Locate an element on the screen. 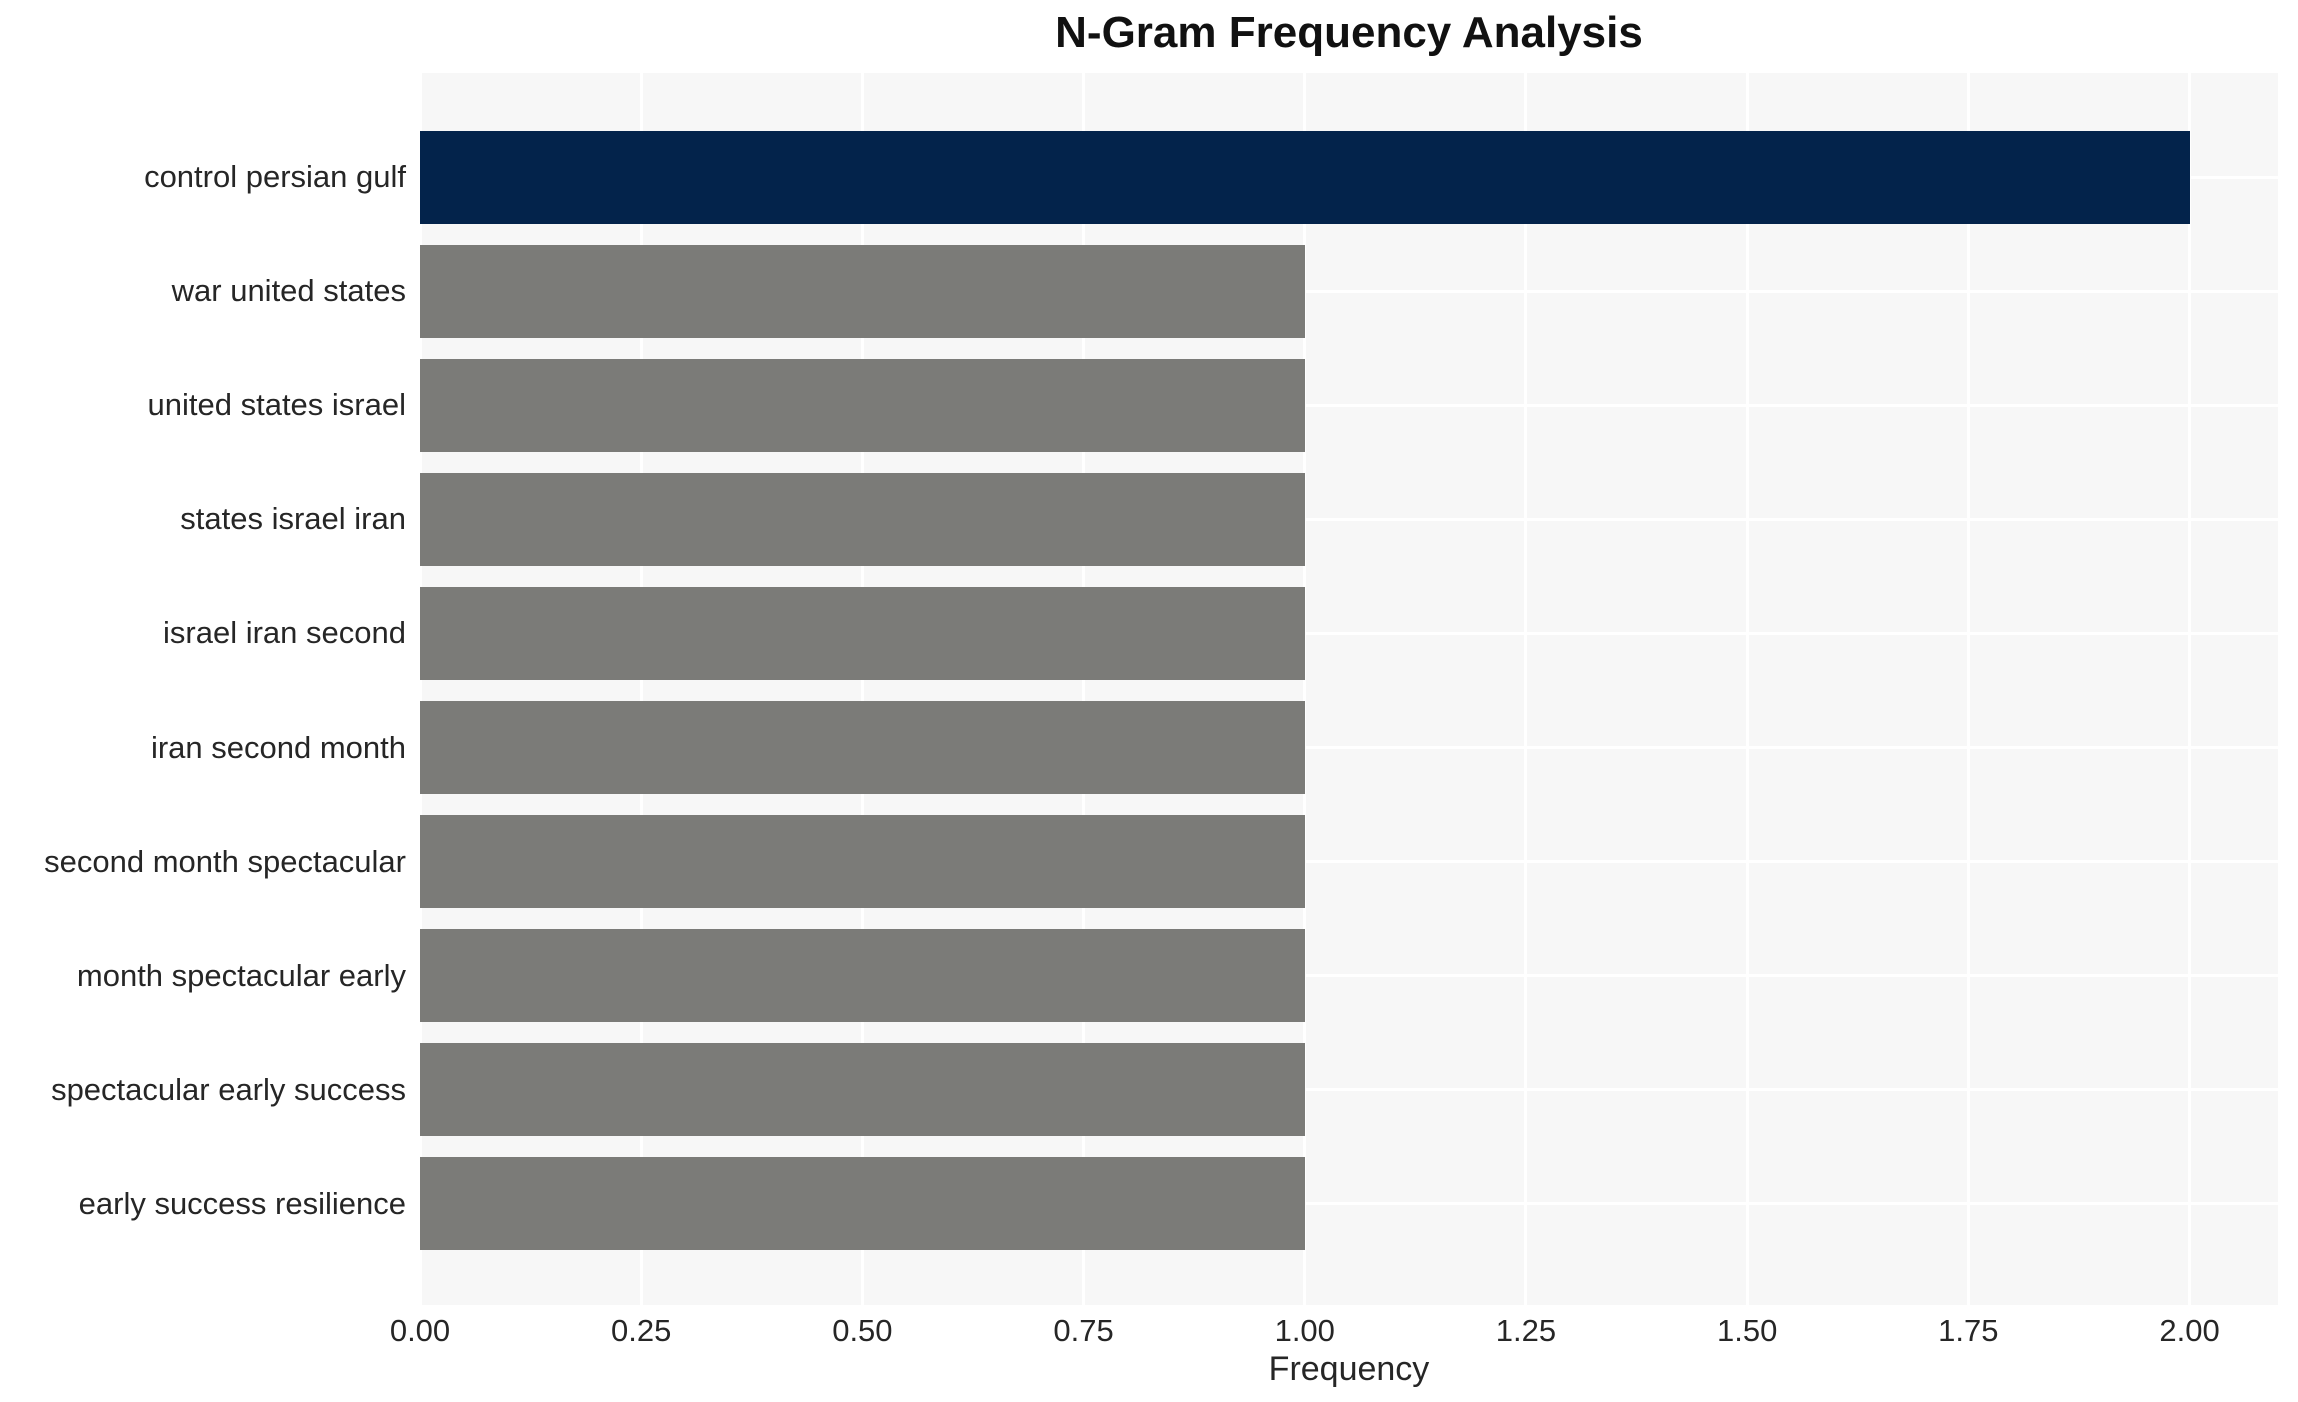 This screenshot has width=2298, height=1402. category-label: iran second month is located at coordinates (278, 747).